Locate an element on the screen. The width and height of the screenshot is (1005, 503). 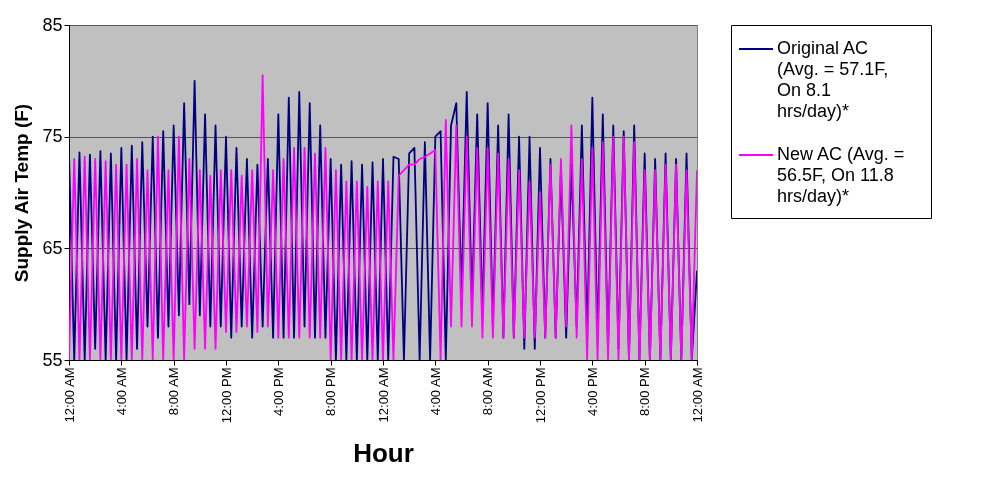
legend-label: New AC (Avg. = 56.5F, On 11.8 hrs/day)* is located at coordinates (841, 175).